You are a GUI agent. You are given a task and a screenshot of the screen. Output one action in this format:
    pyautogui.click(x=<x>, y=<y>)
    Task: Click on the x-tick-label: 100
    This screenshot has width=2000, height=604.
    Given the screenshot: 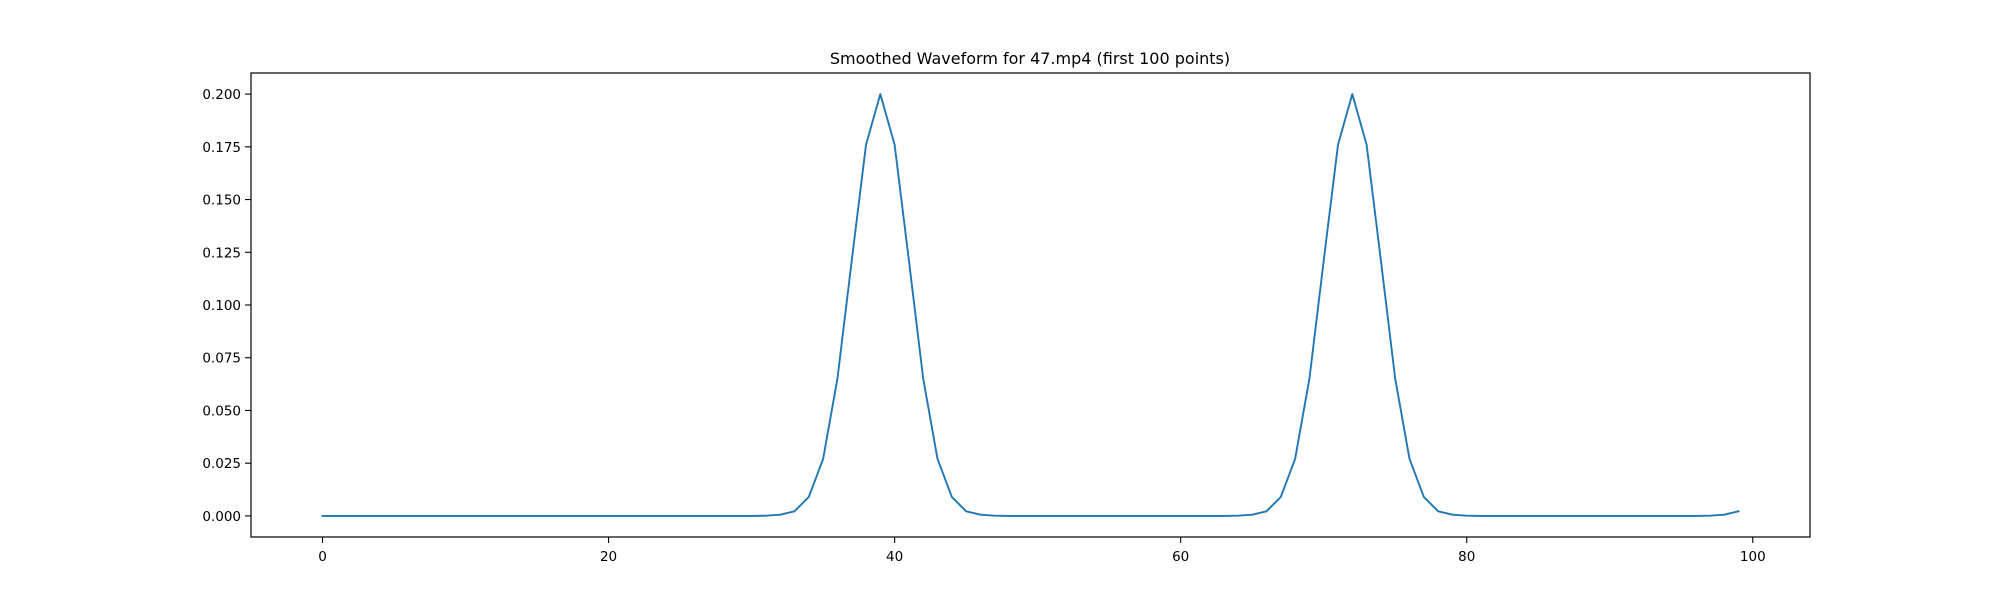 What is the action you would take?
    pyautogui.click(x=1753, y=557)
    